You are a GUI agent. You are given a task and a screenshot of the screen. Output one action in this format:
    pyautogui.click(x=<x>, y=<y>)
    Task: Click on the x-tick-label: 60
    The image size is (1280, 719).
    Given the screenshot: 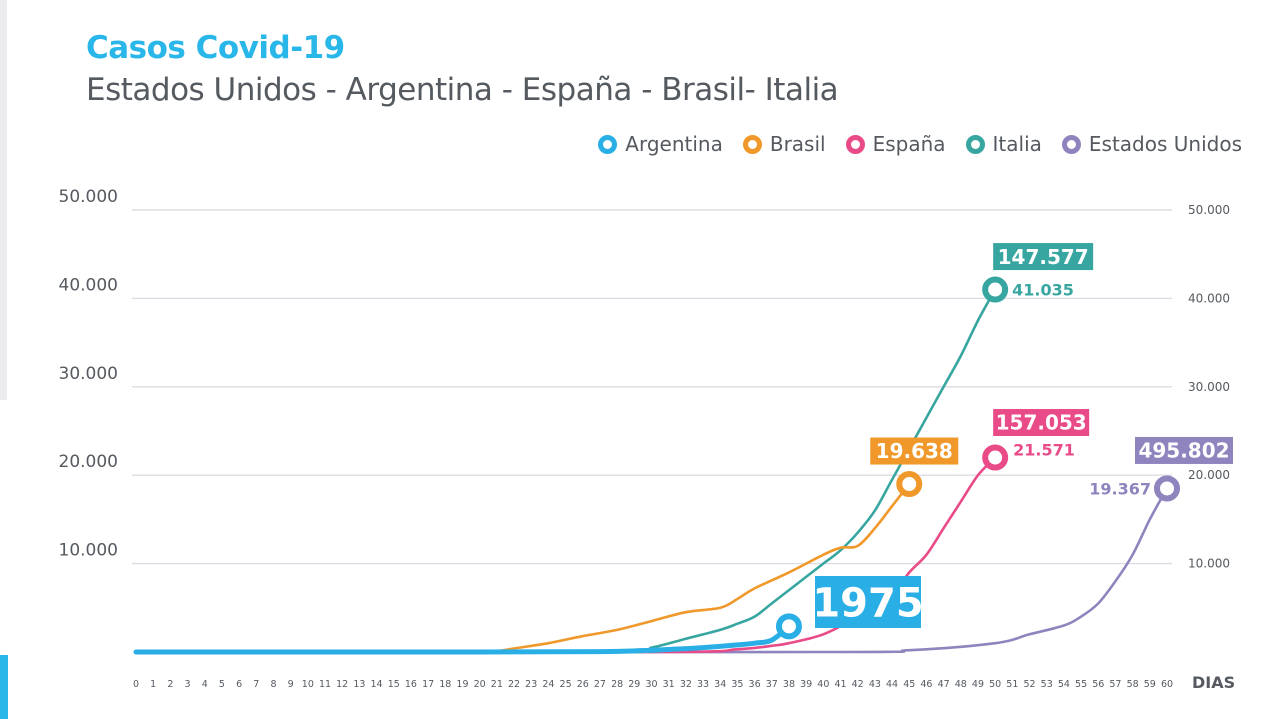 What is the action you would take?
    pyautogui.click(x=1167, y=684)
    